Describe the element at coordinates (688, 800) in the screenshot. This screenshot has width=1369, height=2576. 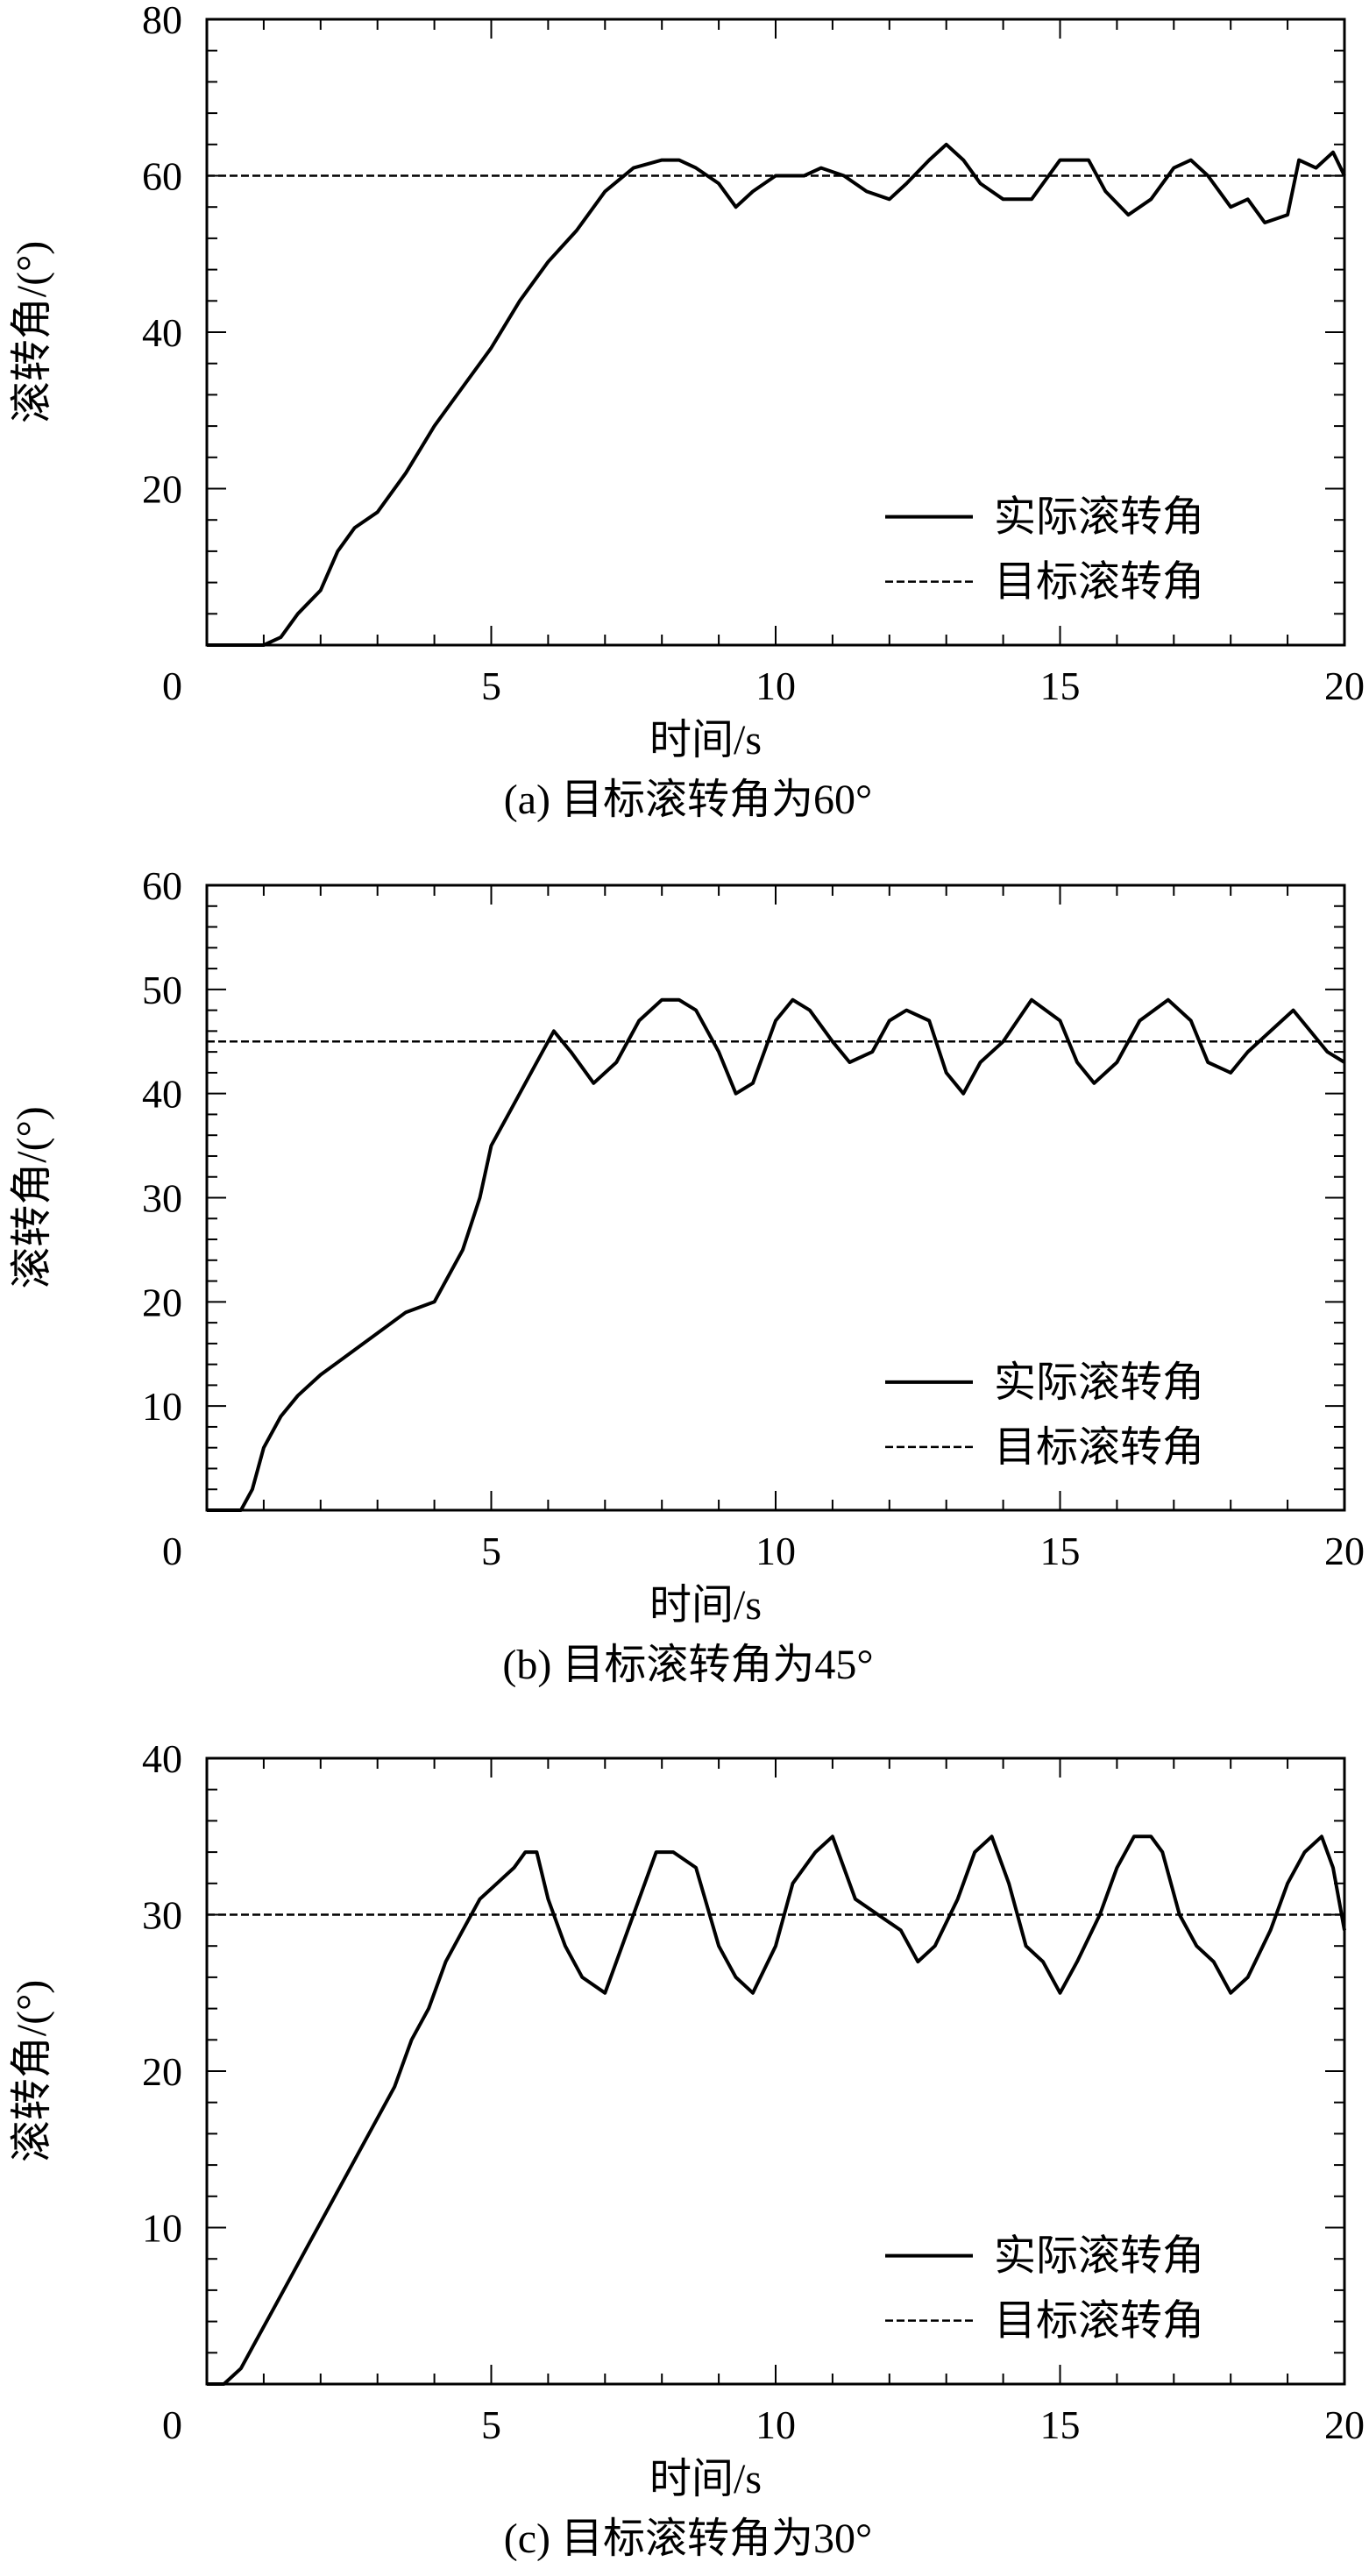
I see `panel-caption: (a) 目标滚转角为60°` at that location.